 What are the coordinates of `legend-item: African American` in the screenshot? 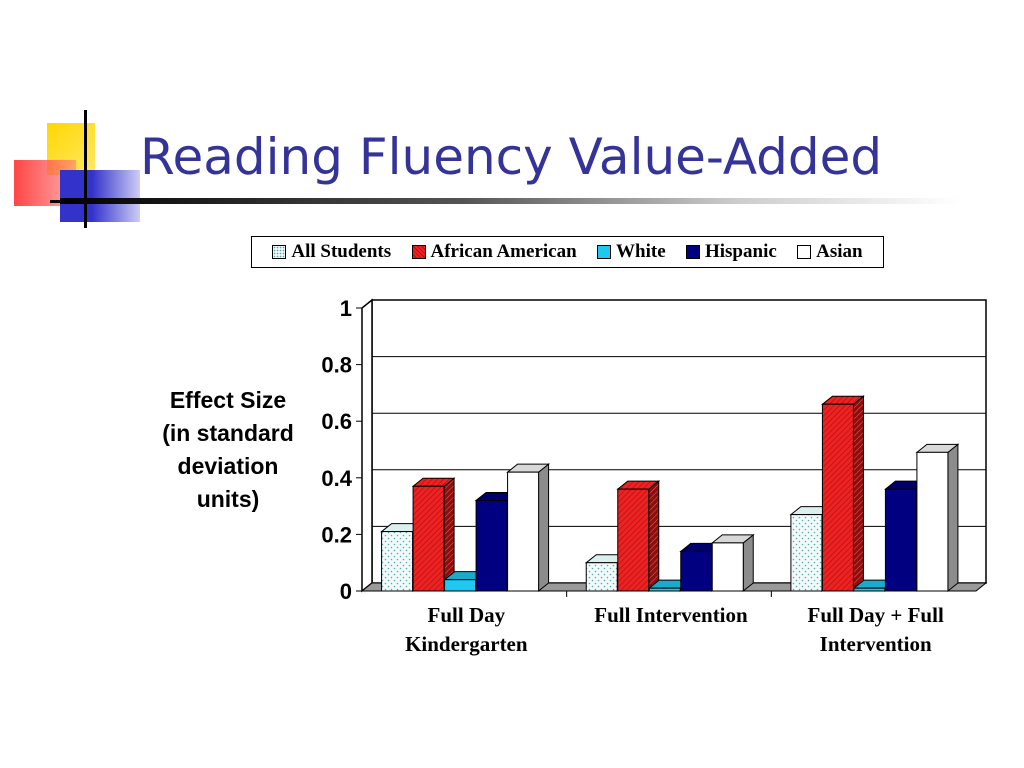 It's located at (494, 252).